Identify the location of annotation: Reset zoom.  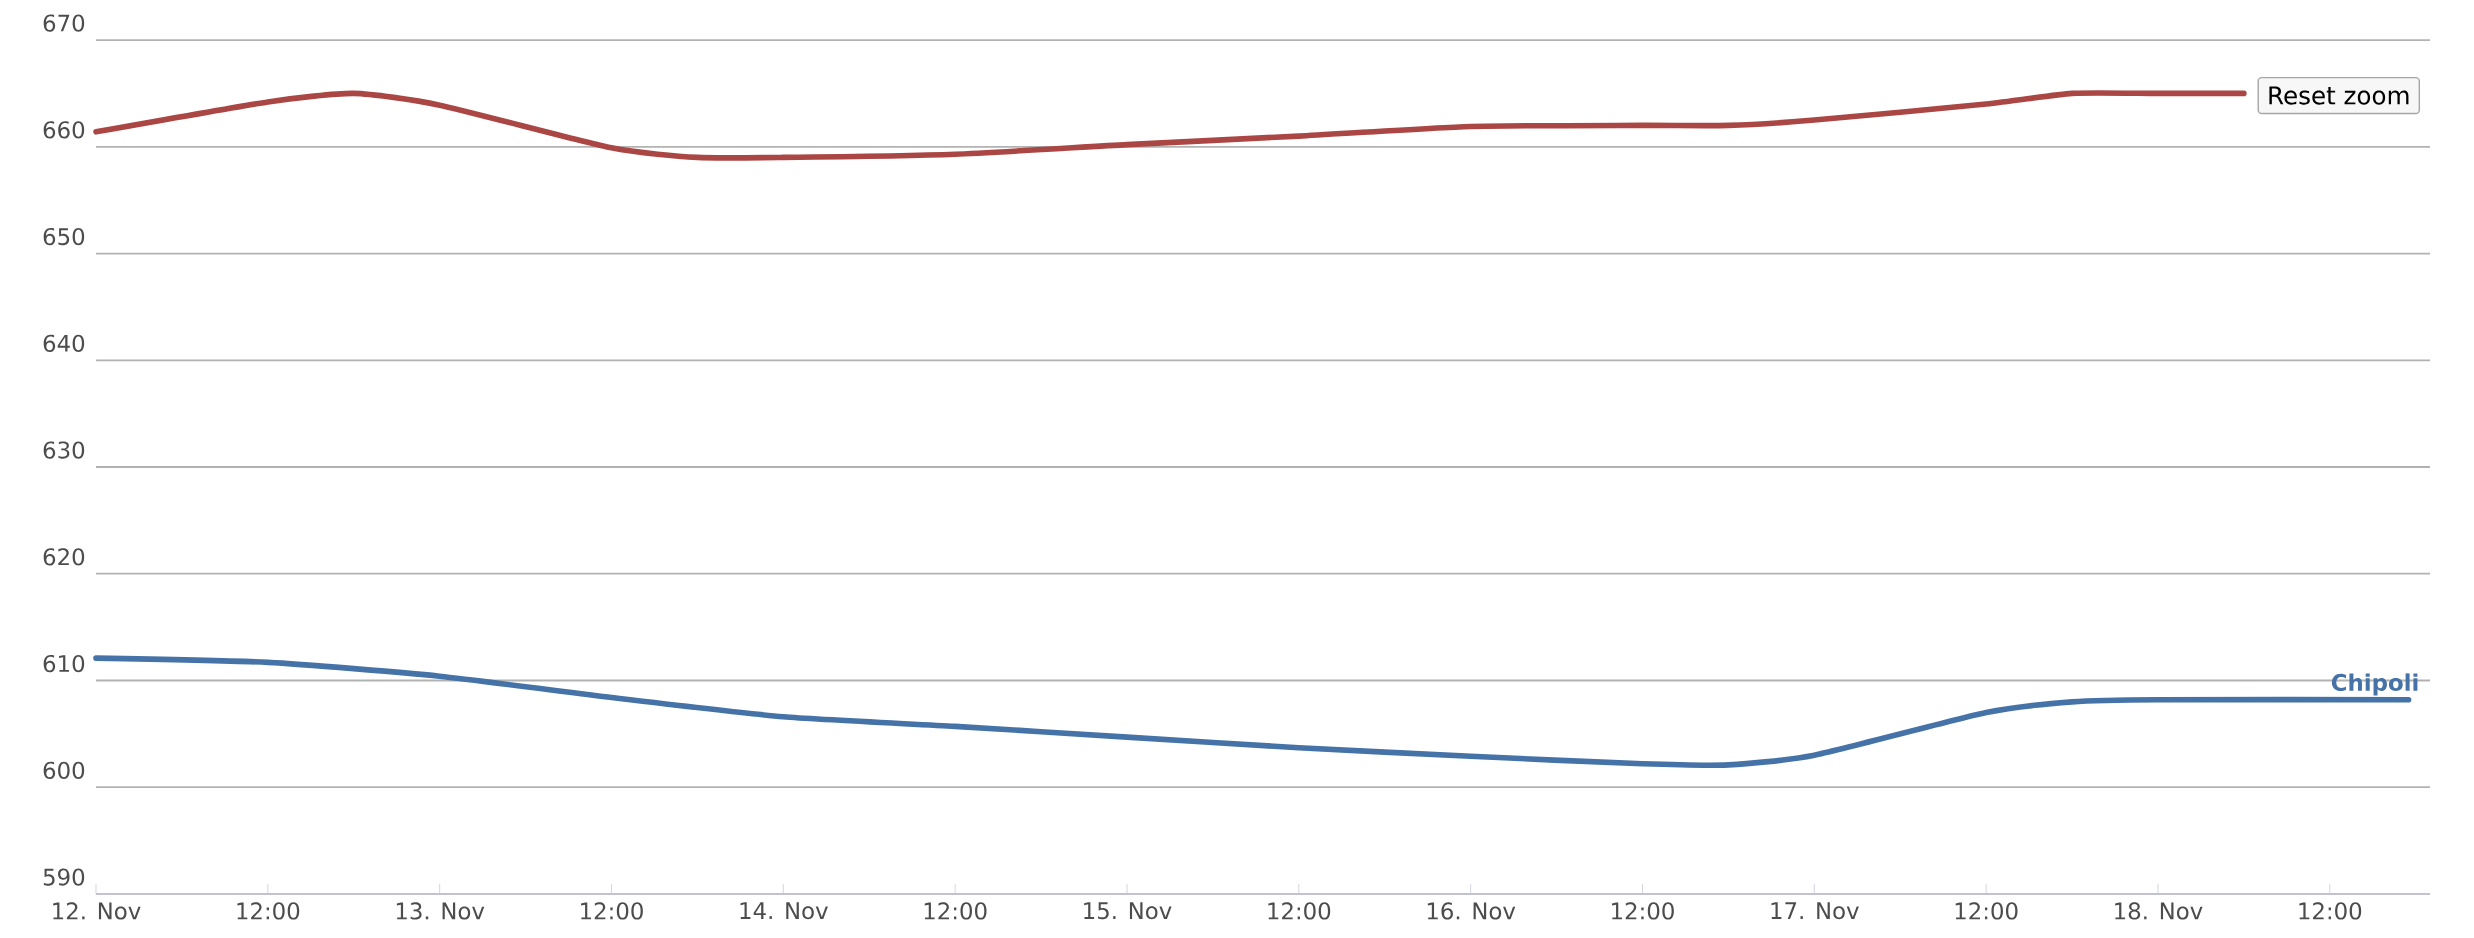
(2339, 95).